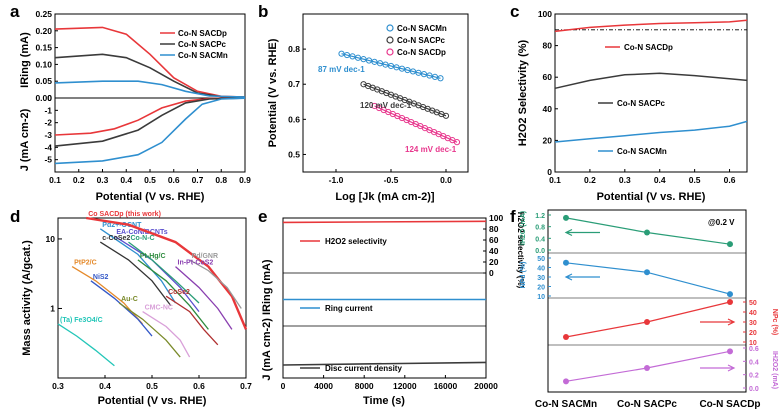 The height and width of the screenshot is (413, 779). What do you see at coordinates (152, 401) in the screenshot?
I see `panel-d-xlabel: Potential (V vs. RHE)` at bounding box center [152, 401].